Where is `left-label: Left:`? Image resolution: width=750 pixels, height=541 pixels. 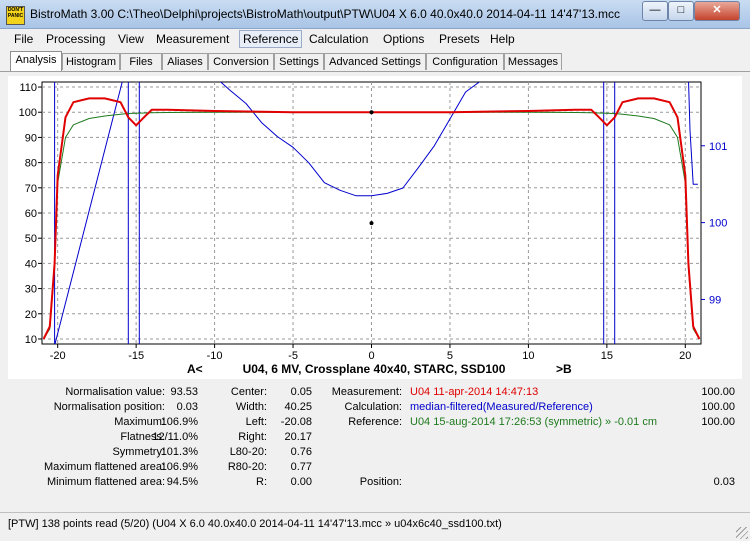
left-label: Left: is located at coordinates (256, 422).